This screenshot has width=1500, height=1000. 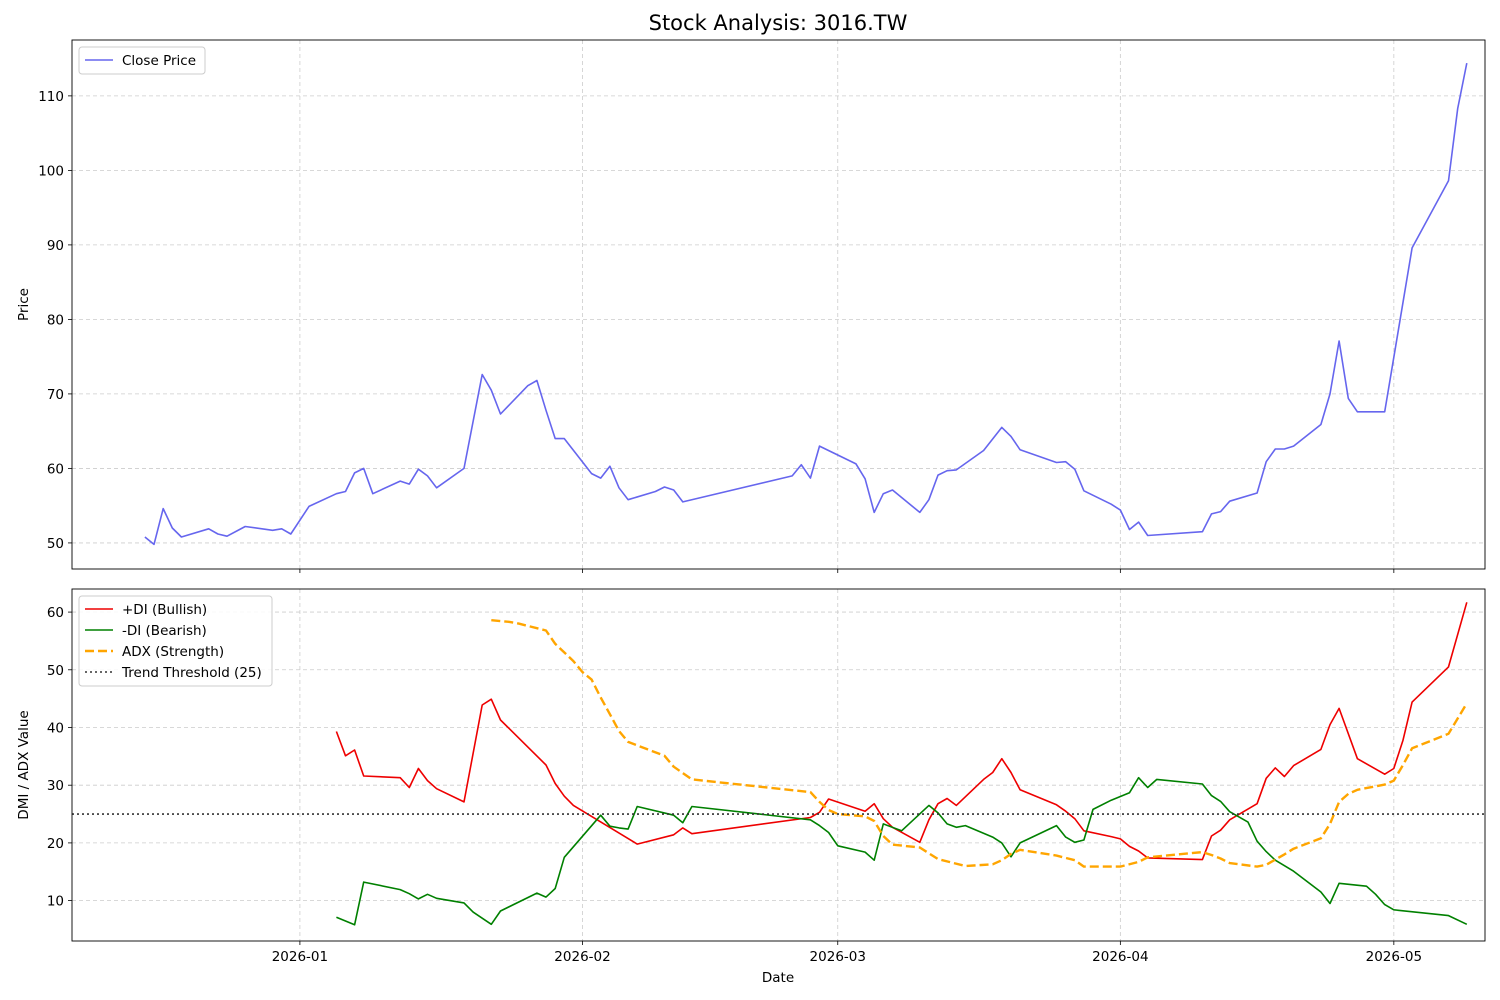 What do you see at coordinates (24, 304) in the screenshot?
I see `y-axis-label: Price` at bounding box center [24, 304].